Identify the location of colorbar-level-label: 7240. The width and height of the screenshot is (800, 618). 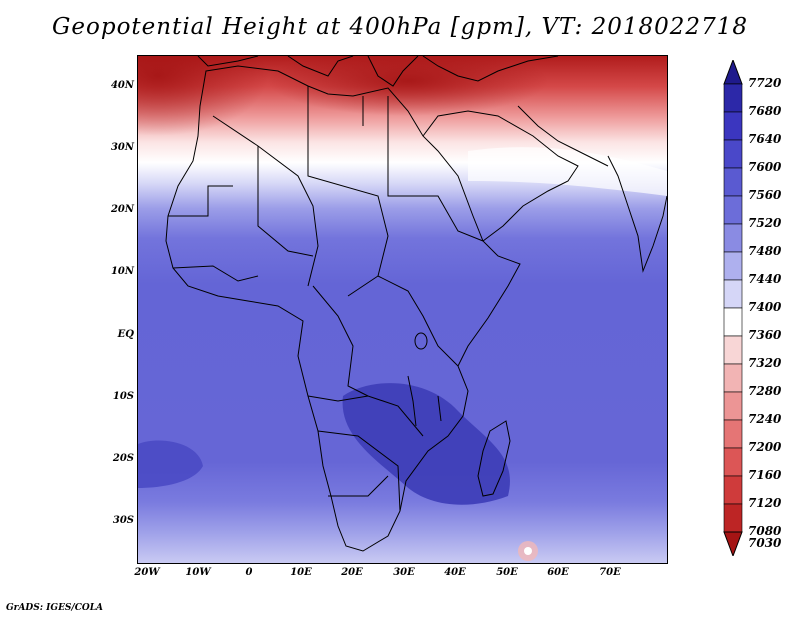
(765, 419).